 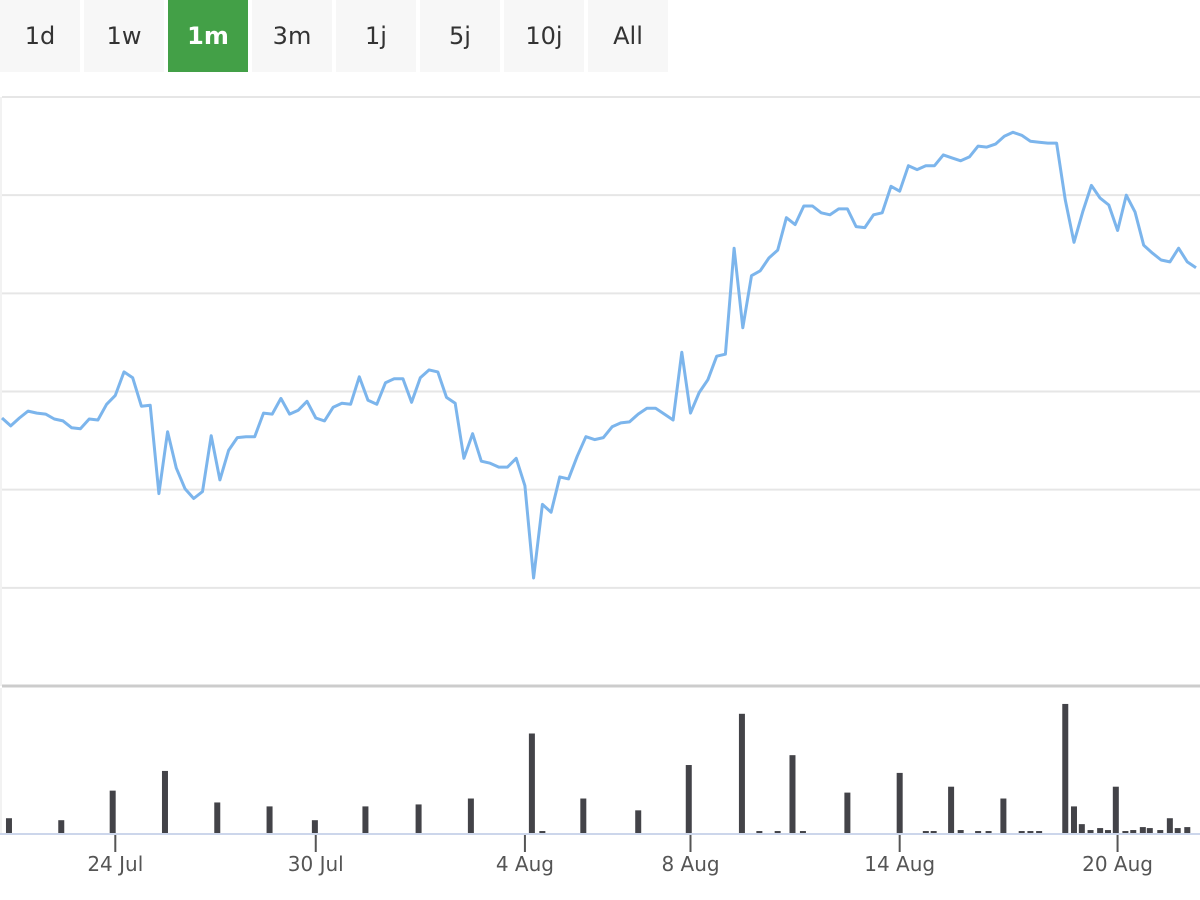 I want to click on x-tick-label: 30 Jul, so click(x=316, y=864).